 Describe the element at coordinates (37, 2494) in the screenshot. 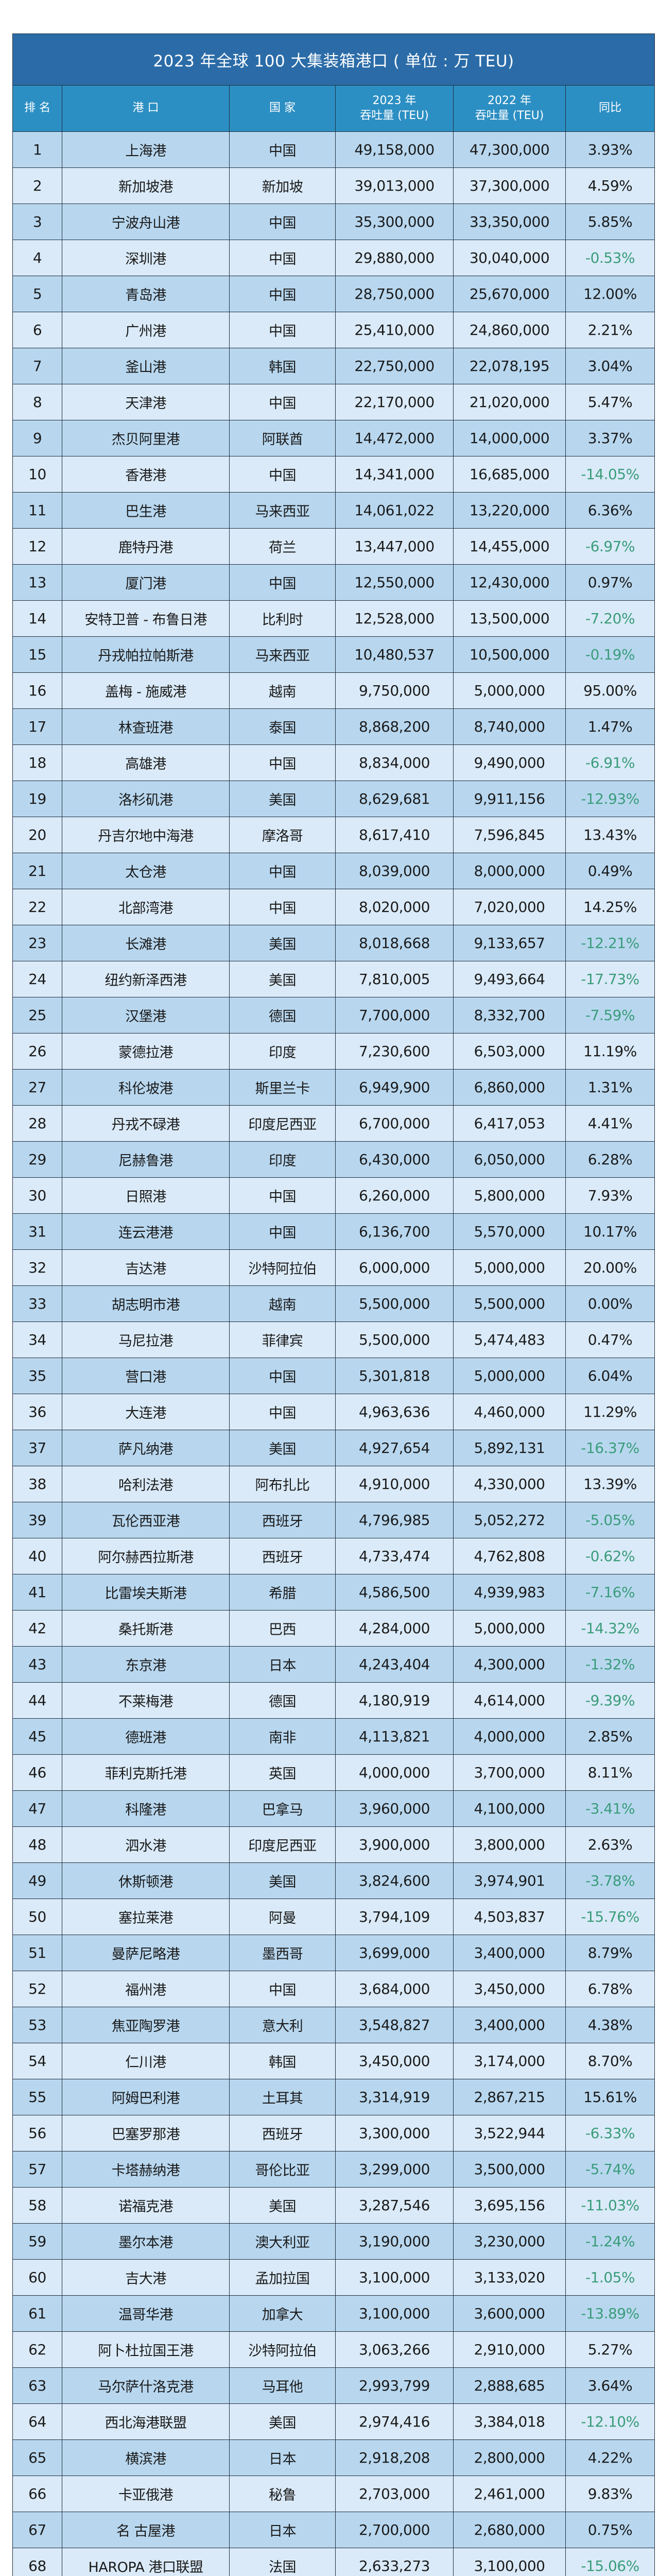

I see `rank-cell: 66` at that location.